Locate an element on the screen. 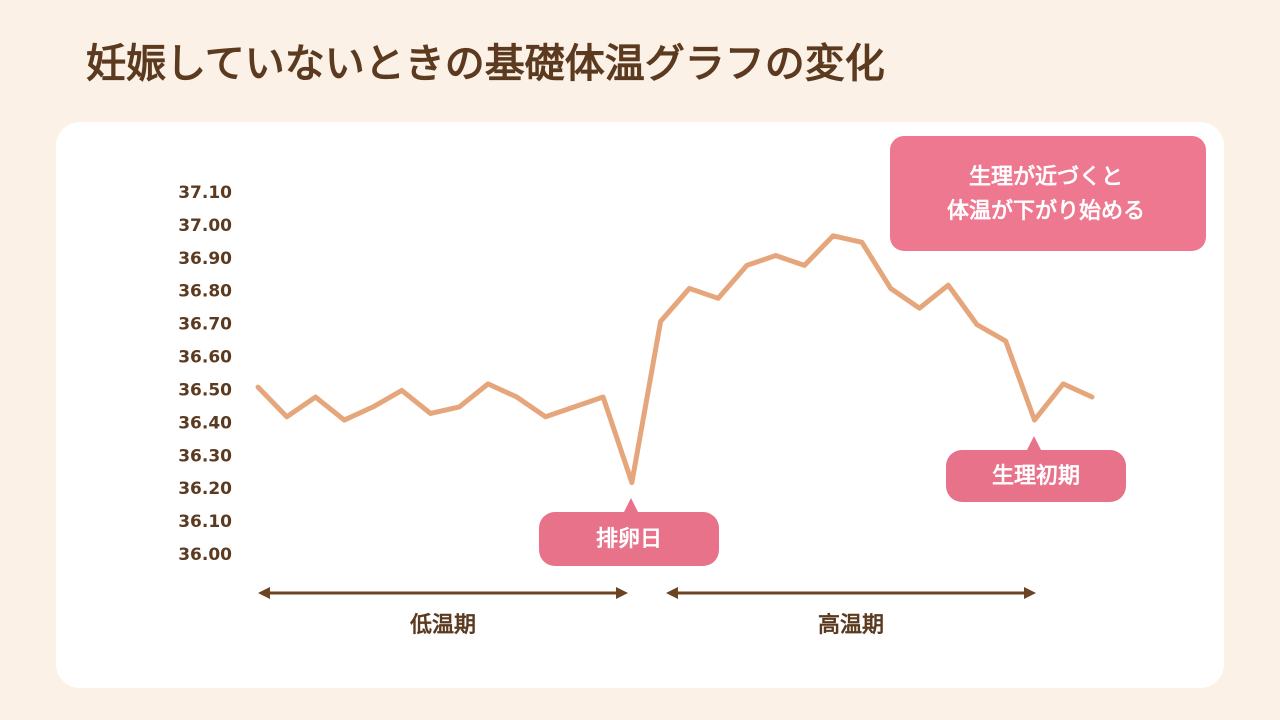 Image resolution: width=1280 pixels, height=720 pixels. y-tick-label: 36.80 is located at coordinates (205, 292).